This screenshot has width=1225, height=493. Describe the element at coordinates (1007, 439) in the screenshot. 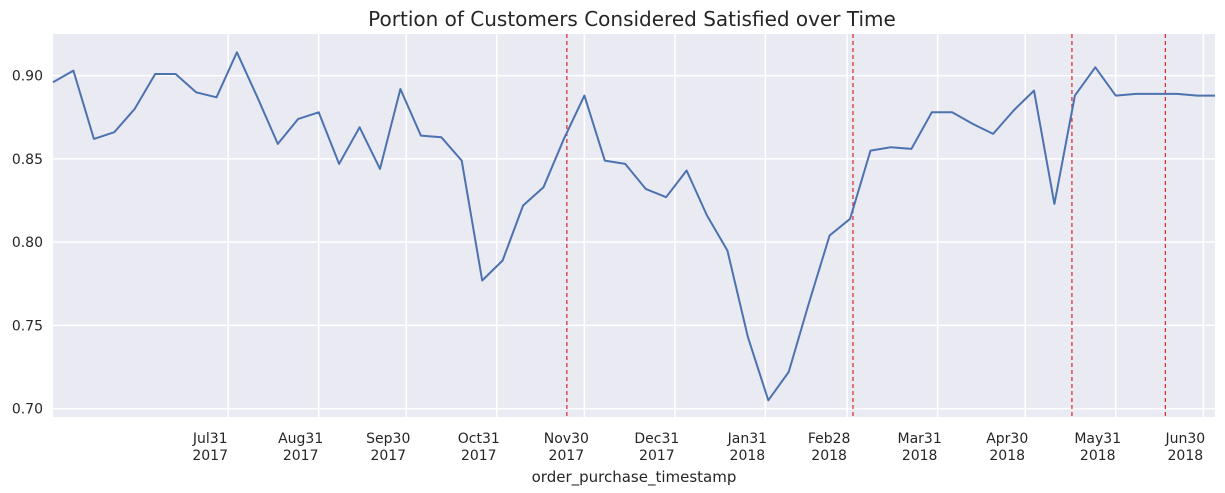

I see `x-tick-label: Apr30` at that location.